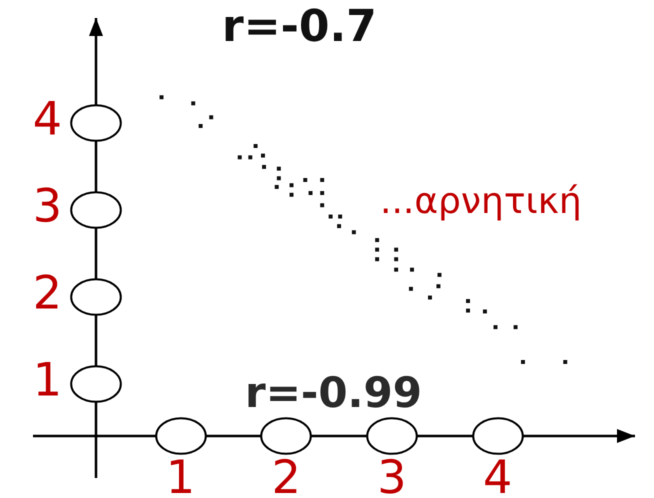  I want to click on x-tick-label: 2, so click(286, 474).